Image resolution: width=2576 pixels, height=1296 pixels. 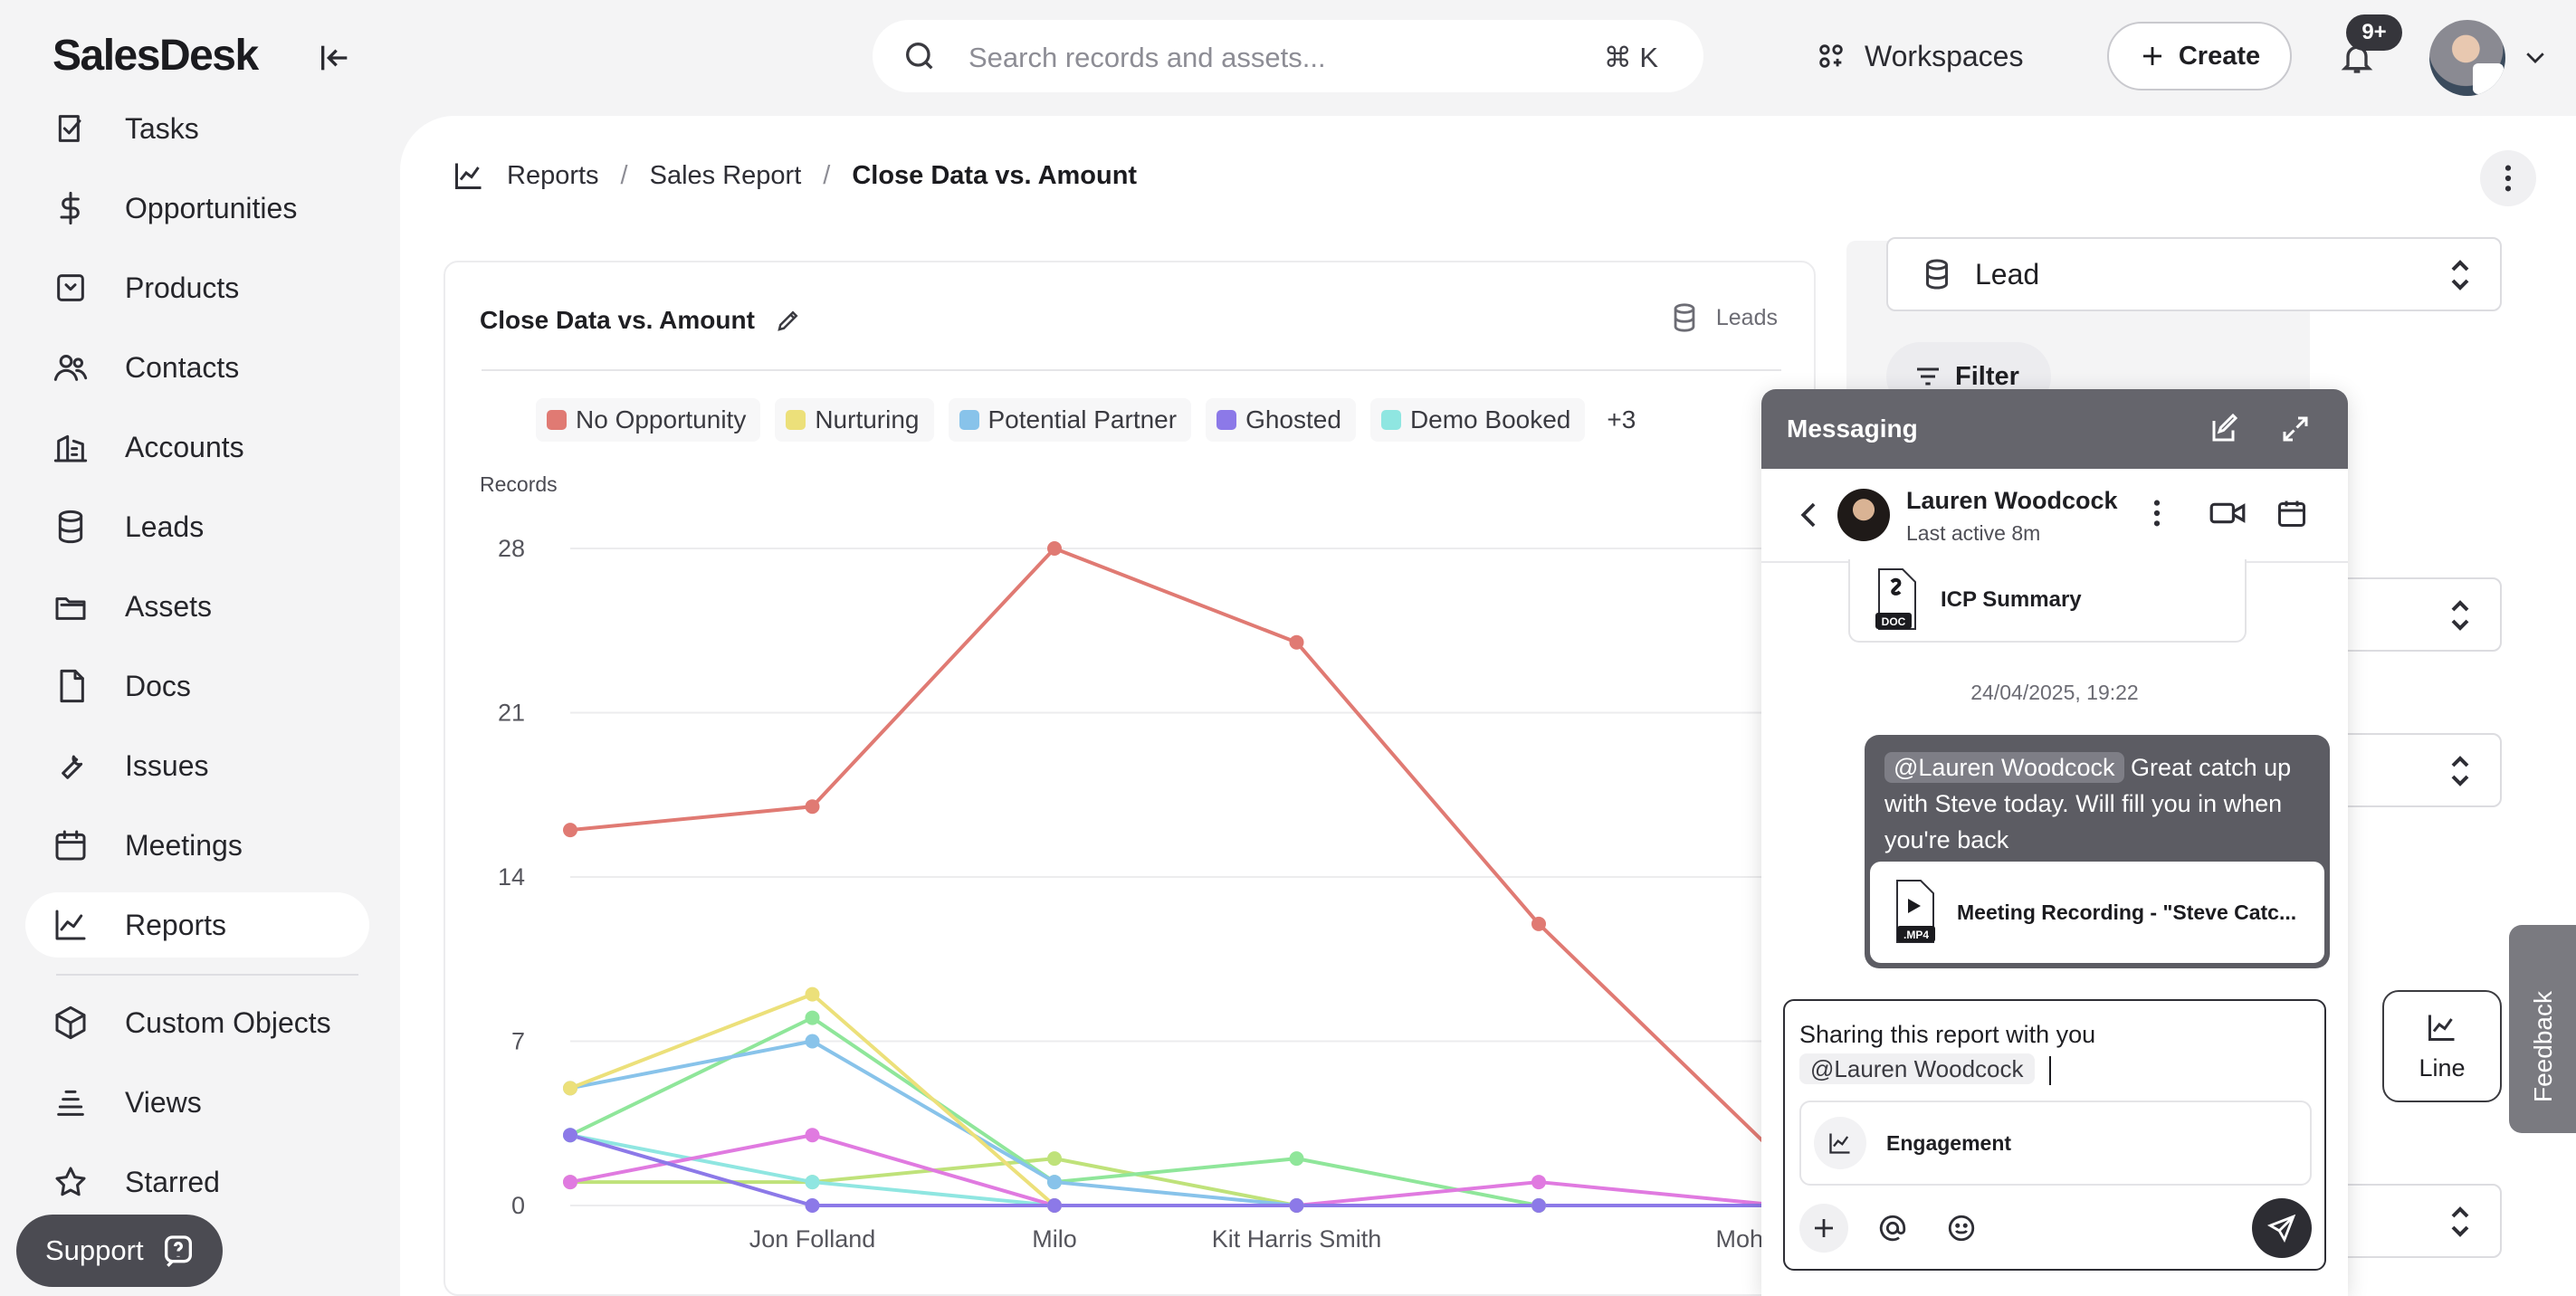 What do you see at coordinates (2194, 274) in the screenshot?
I see `object-select: Lead` at bounding box center [2194, 274].